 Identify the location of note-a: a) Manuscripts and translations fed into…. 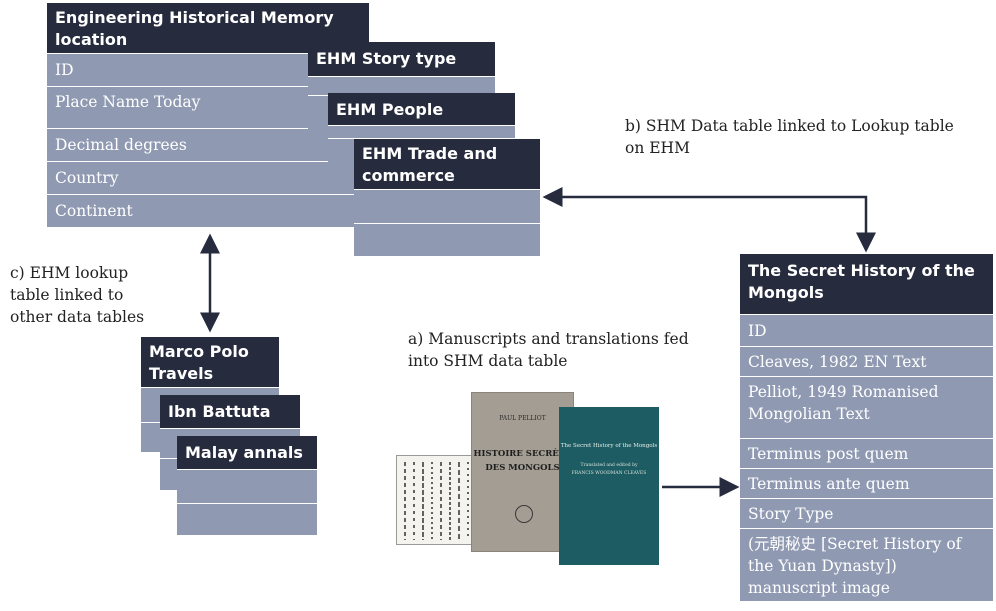
(548, 350).